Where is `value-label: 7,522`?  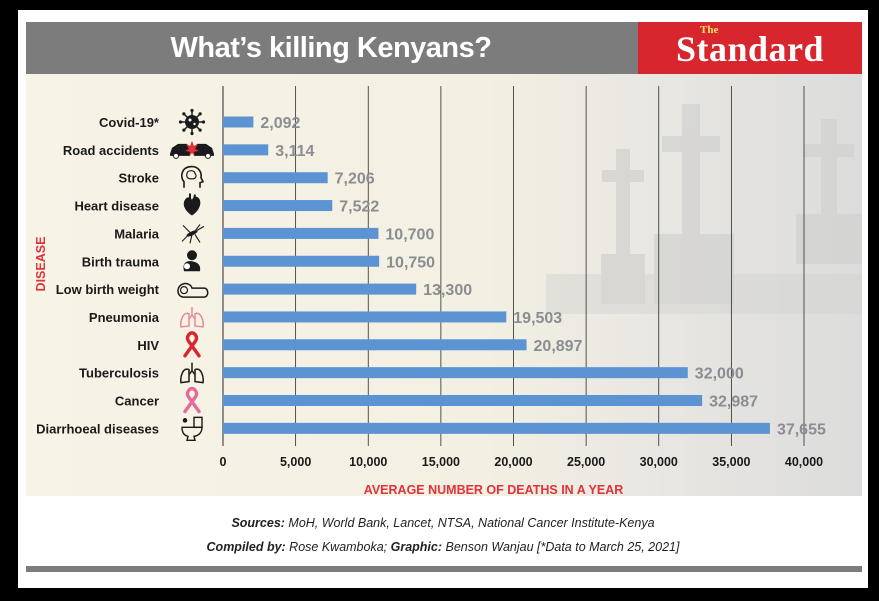 value-label: 7,522 is located at coordinates (359, 207).